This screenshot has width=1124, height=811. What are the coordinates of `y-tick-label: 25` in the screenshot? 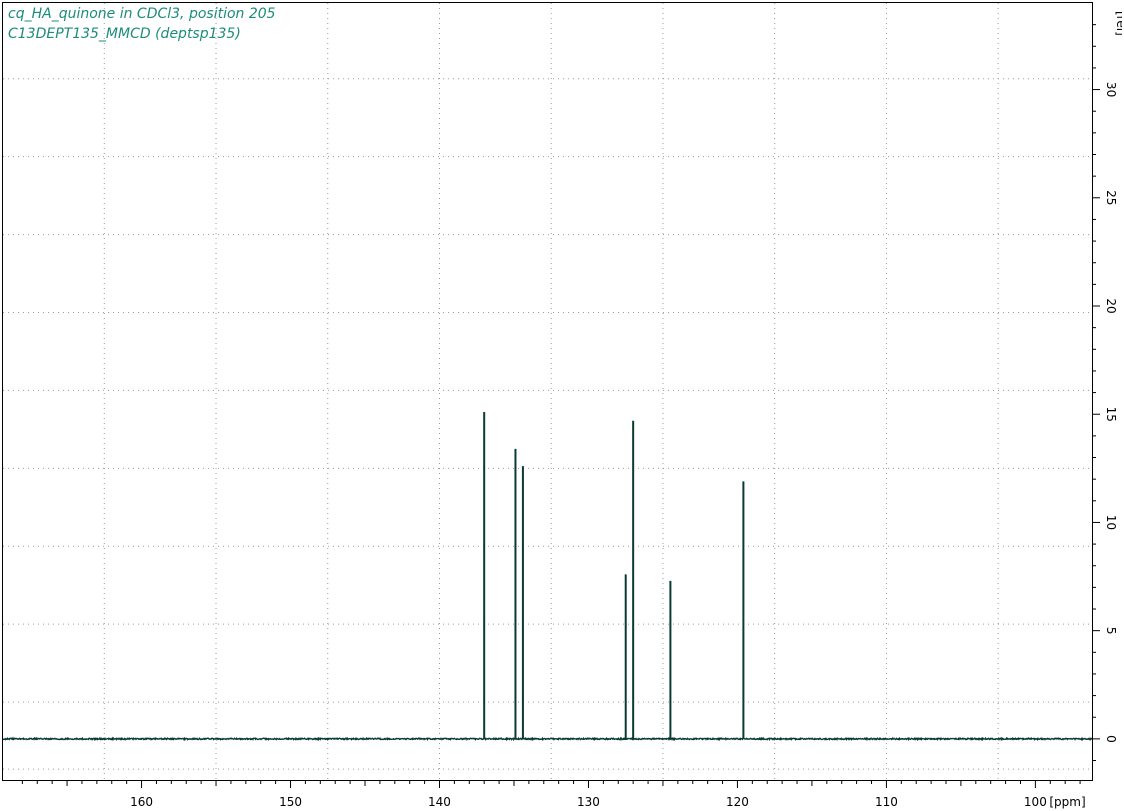 It's located at (1111, 197).